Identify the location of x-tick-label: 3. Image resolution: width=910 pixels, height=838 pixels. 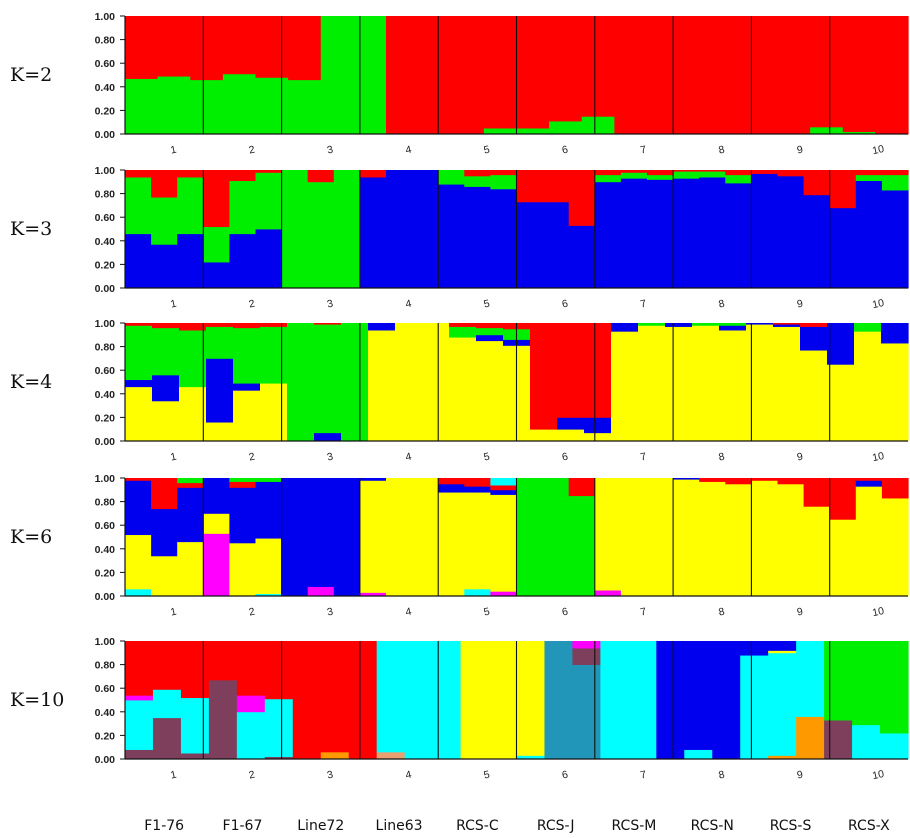
(330, 150).